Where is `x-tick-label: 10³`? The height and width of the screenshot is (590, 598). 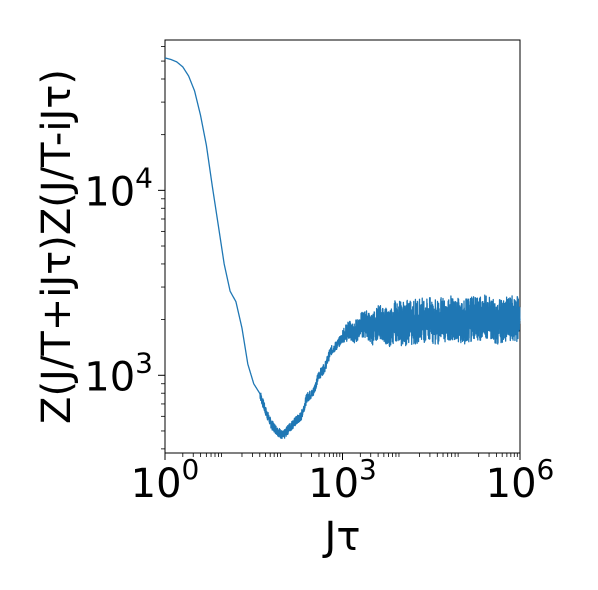 x-tick-label: 10³ is located at coordinates (342, 480).